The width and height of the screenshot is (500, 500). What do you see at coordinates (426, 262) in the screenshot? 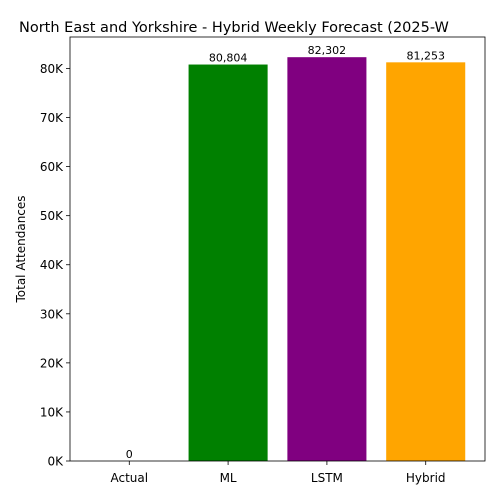
I see `bar-hybrid` at bounding box center [426, 262].